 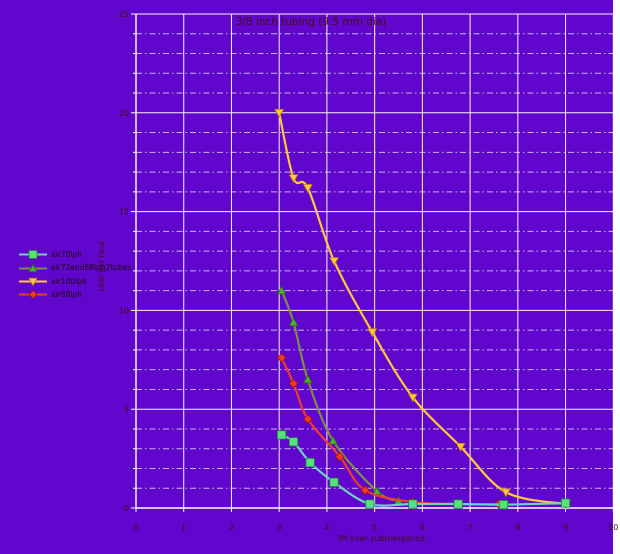 I want to click on legend-item-air100lph: air100lph, so click(x=78, y=281).